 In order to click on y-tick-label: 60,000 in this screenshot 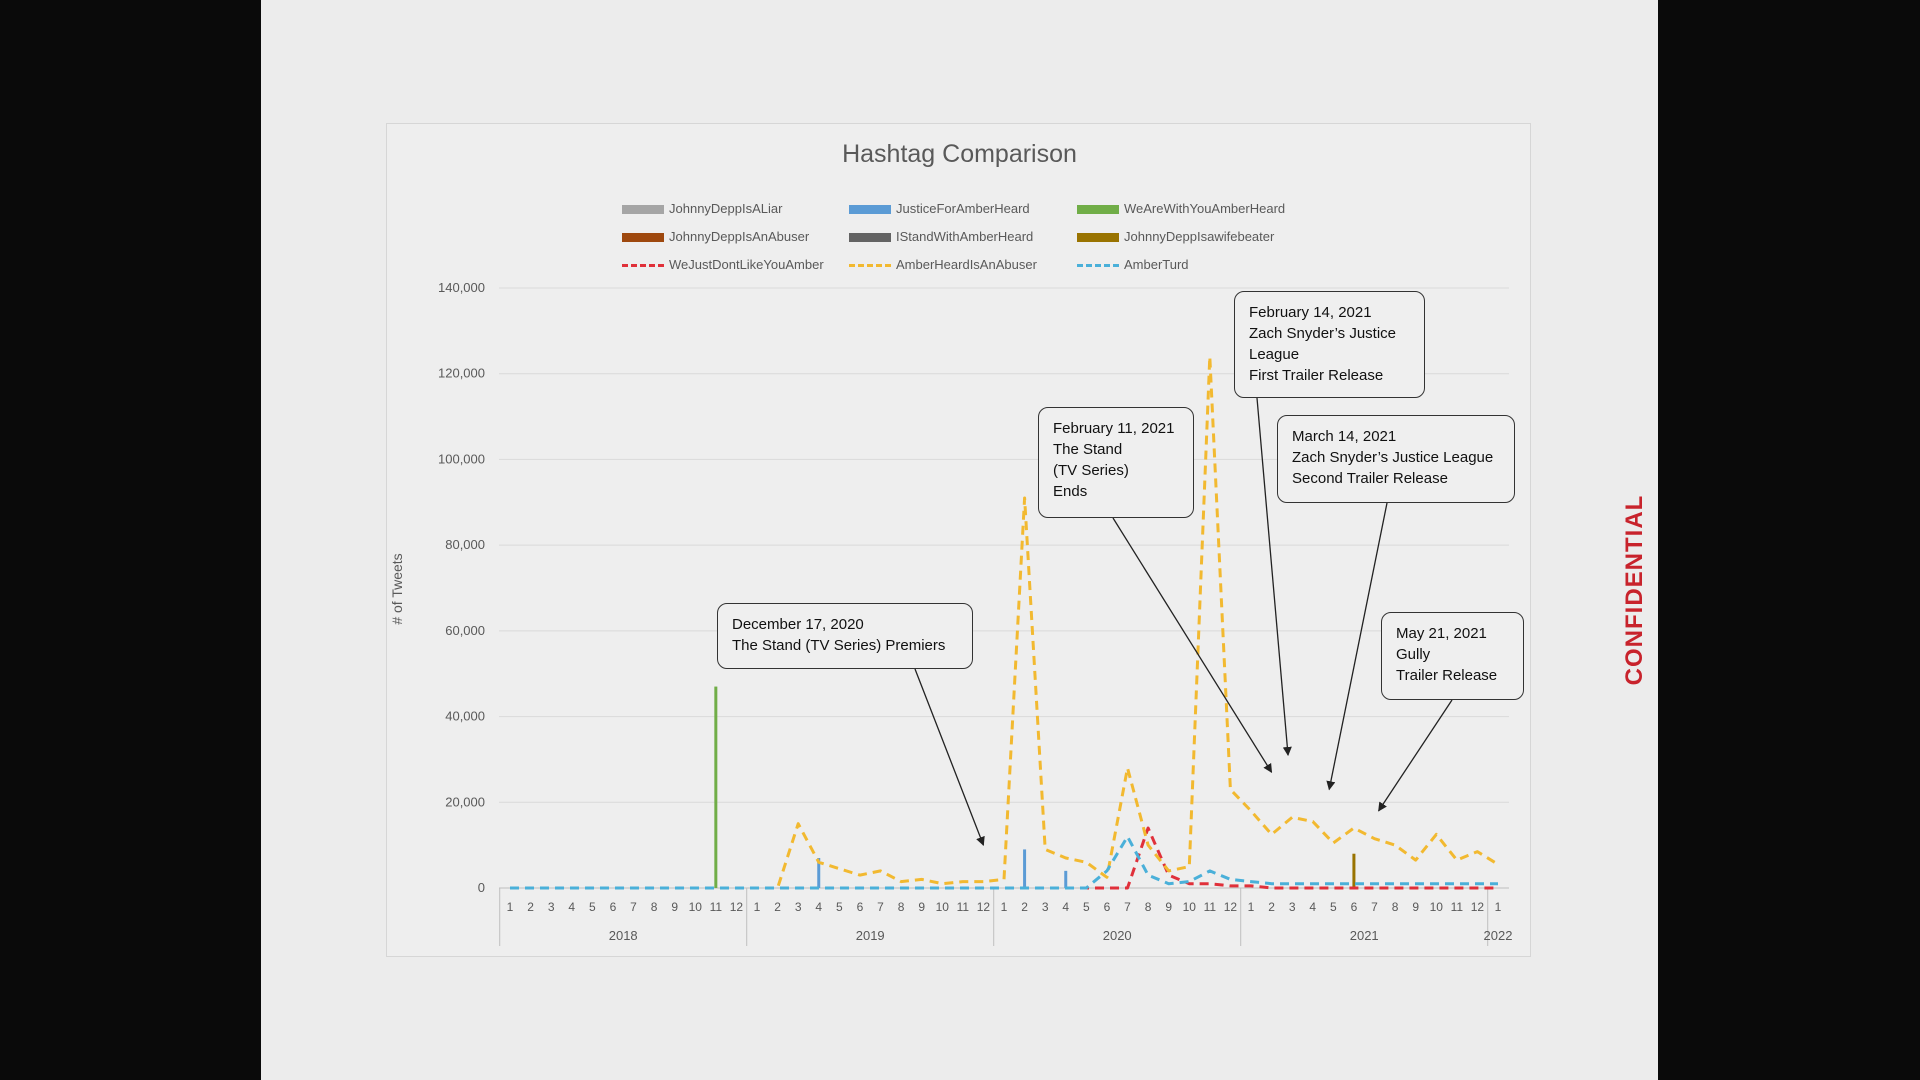, I will do `click(465, 630)`.